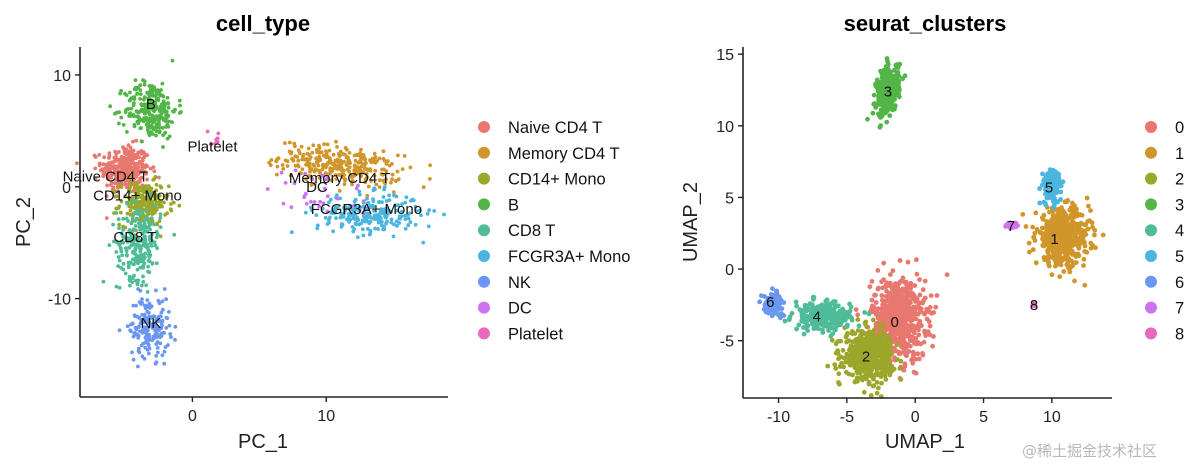 This screenshot has width=1200, height=471. I want to click on y-tick-label: 15, so click(725, 55).